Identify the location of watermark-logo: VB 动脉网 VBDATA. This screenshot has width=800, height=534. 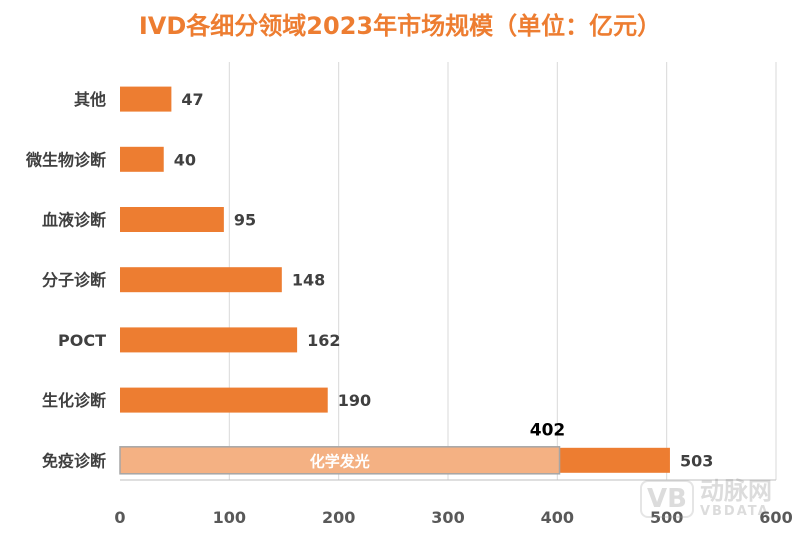
(706, 498).